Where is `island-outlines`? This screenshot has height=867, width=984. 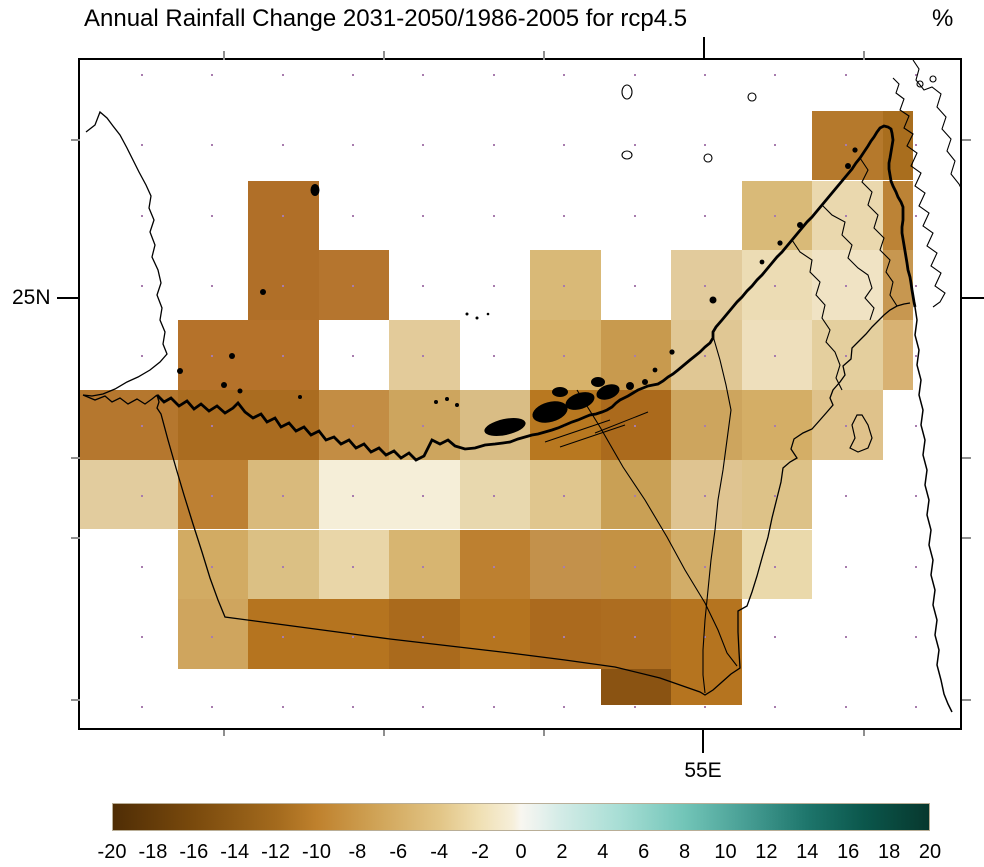
island-outlines is located at coordinates (779, 119).